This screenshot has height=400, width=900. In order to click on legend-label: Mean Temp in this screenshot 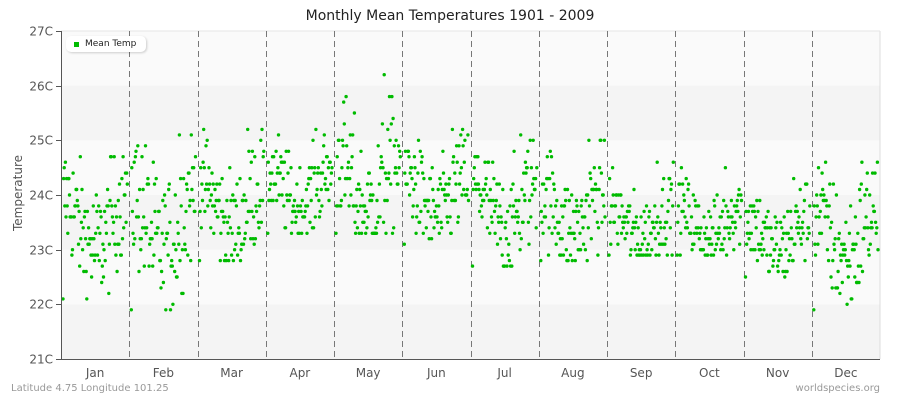, I will do `click(111, 44)`.